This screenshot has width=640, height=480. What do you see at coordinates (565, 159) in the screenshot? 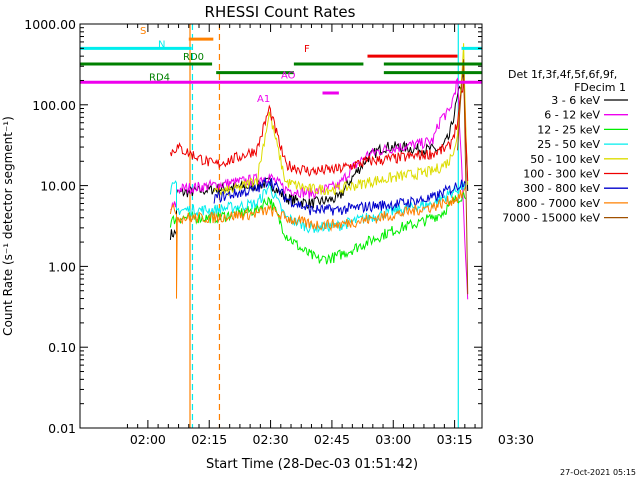
I see `legend-entry-label: 50 - 100 keV` at bounding box center [565, 159].